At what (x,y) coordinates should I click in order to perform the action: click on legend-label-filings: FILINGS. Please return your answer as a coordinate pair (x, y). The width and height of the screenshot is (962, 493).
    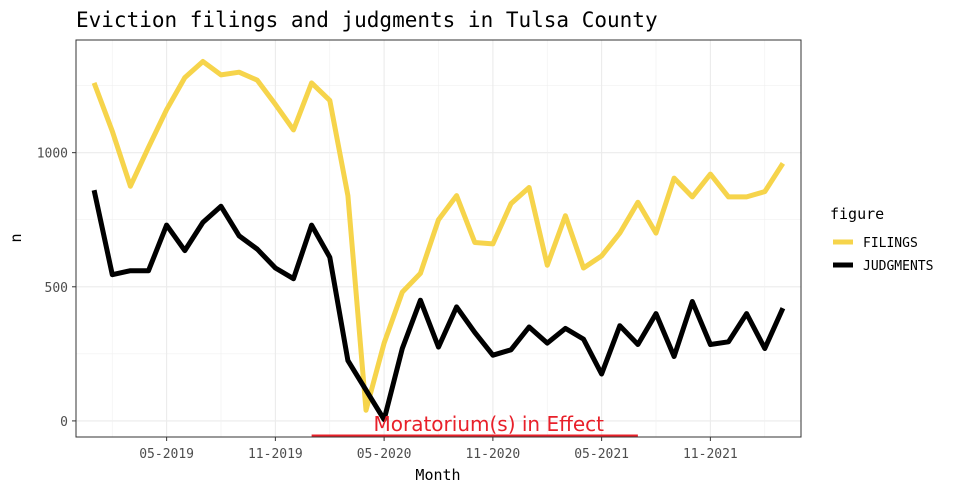
    Looking at the image, I should click on (890, 243).